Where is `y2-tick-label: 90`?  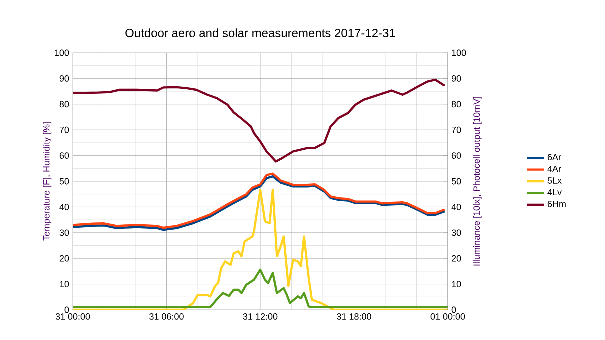 y2-tick-label: 90 is located at coordinates (457, 79).